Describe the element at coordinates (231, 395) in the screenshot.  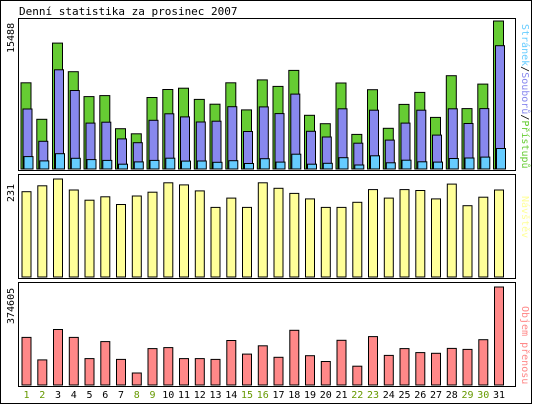
I see `day-label-14: 14` at that location.